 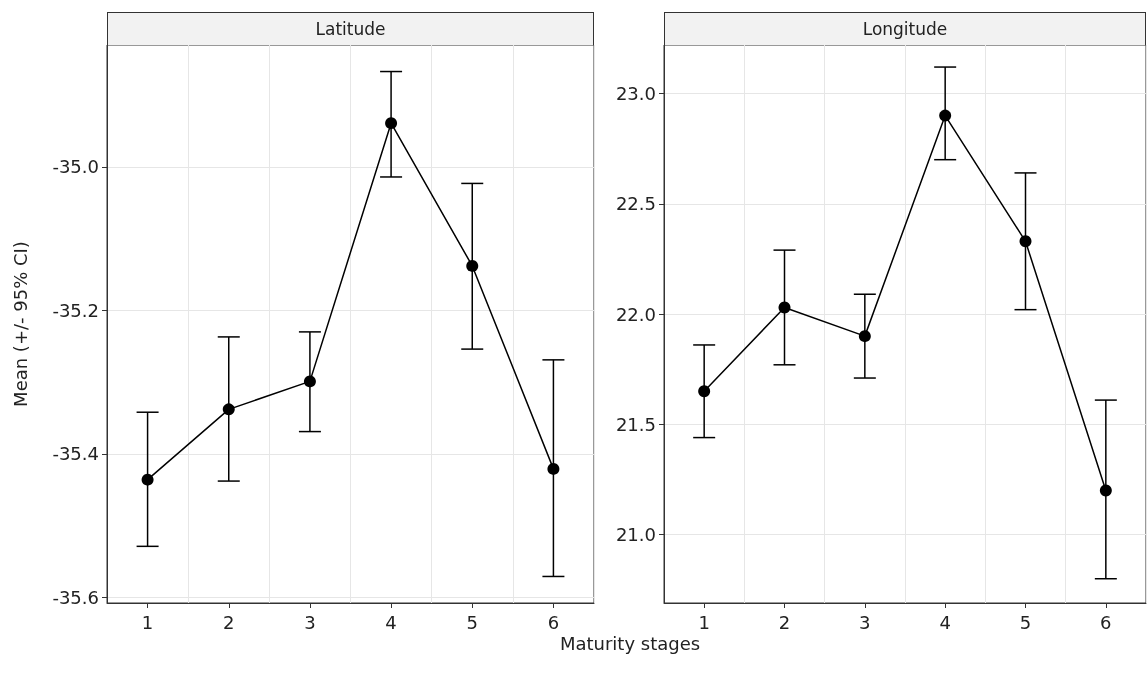 What do you see at coordinates (75, 167) in the screenshot?
I see `y-tick-label: -35.0` at bounding box center [75, 167].